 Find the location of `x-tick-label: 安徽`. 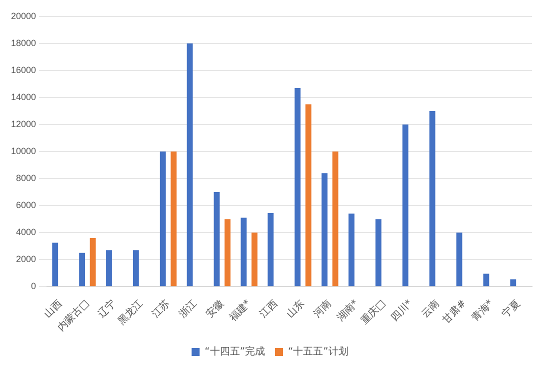

x-tick-label: 安徽 is located at coordinates (214, 308).